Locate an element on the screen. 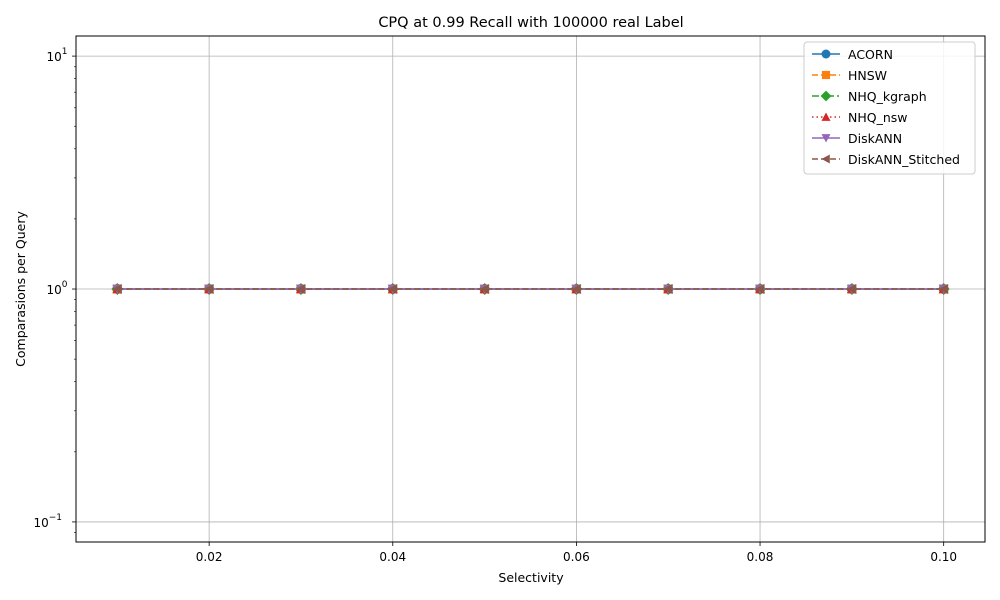  legend-item: ACORN is located at coordinates (852, 54).